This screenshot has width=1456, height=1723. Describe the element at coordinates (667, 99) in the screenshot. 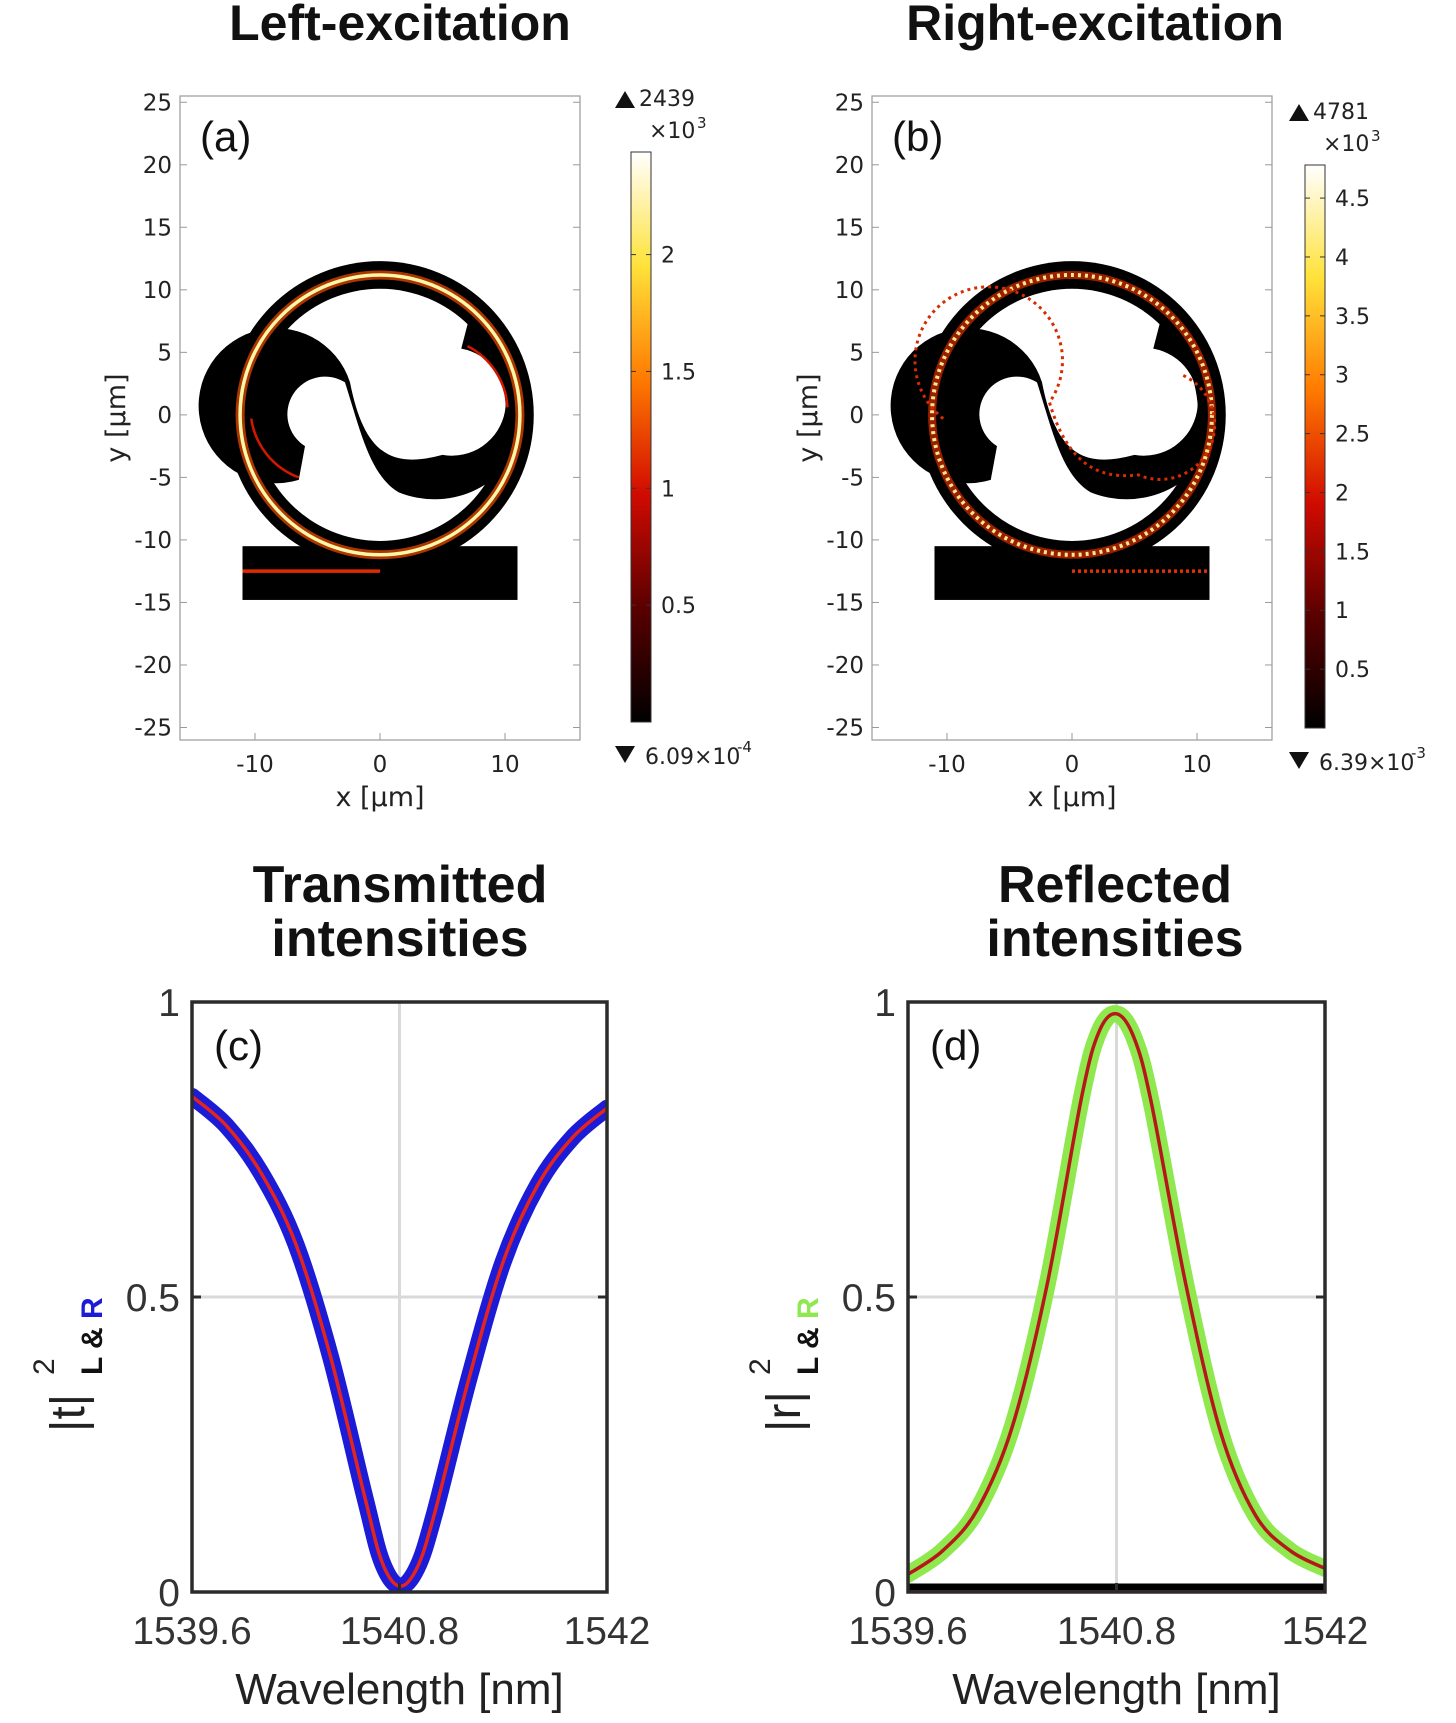

I see `colorbar-max-label: 2439` at that location.